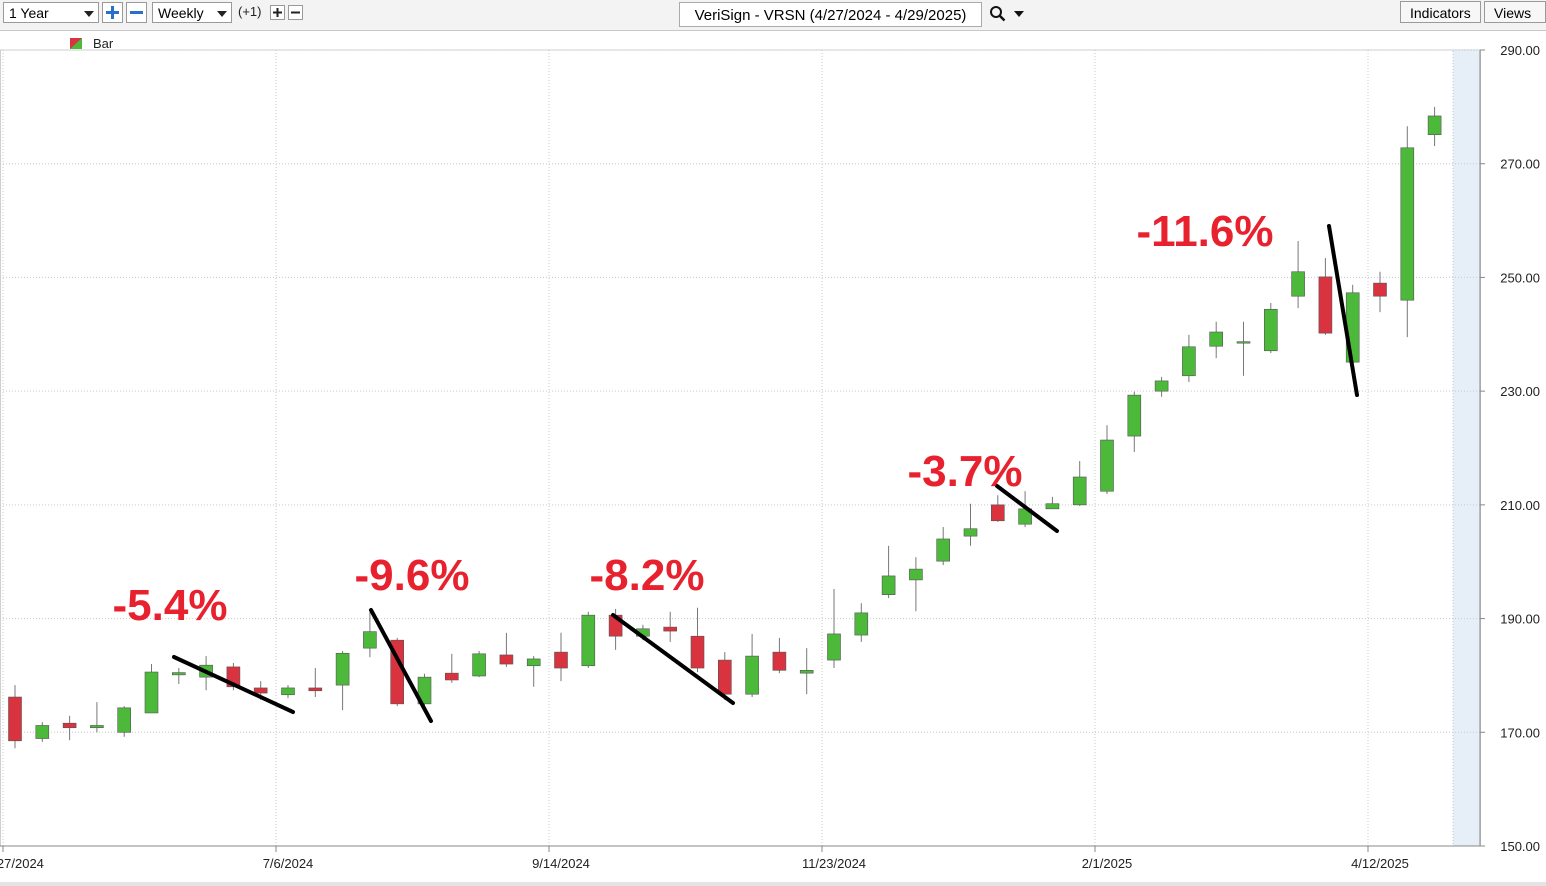 Image resolution: width=1546 pixels, height=886 pixels. What do you see at coordinates (1205, 231) in the screenshot?
I see `annotation: -11.6%` at bounding box center [1205, 231].